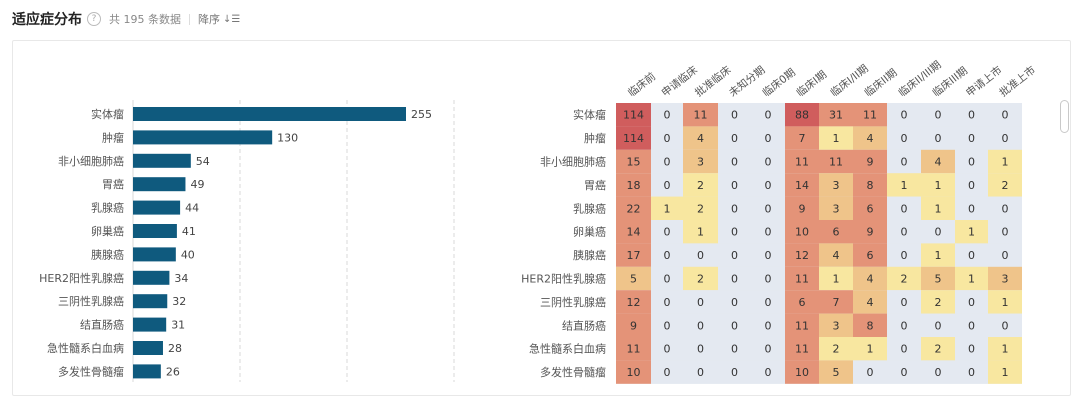  Describe the element at coordinates (634, 372) in the screenshot. I see `heatmap-cell-value: 10` at that location.